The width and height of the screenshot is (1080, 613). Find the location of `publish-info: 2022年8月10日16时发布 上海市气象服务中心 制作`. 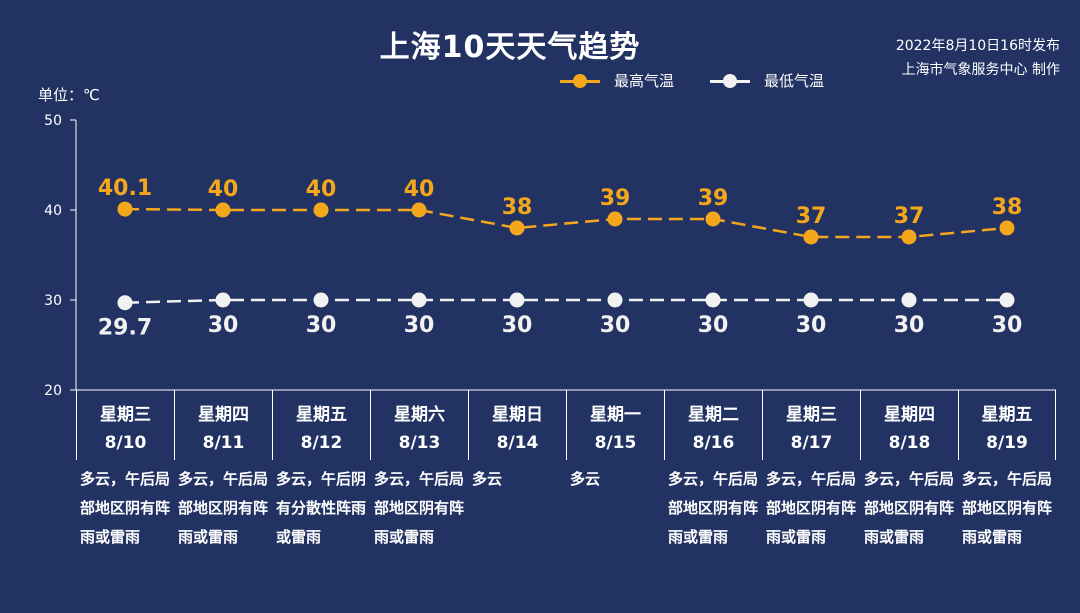

publish-info: 2022年8月10日16时发布 上海市气象服务中心 制作 is located at coordinates (978, 58).